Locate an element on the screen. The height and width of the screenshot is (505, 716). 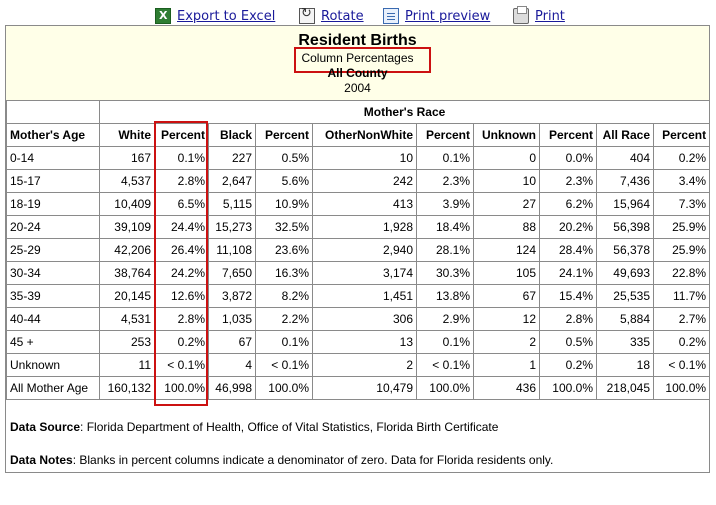
table-cell: 3,872 is located at coordinates (232, 296).